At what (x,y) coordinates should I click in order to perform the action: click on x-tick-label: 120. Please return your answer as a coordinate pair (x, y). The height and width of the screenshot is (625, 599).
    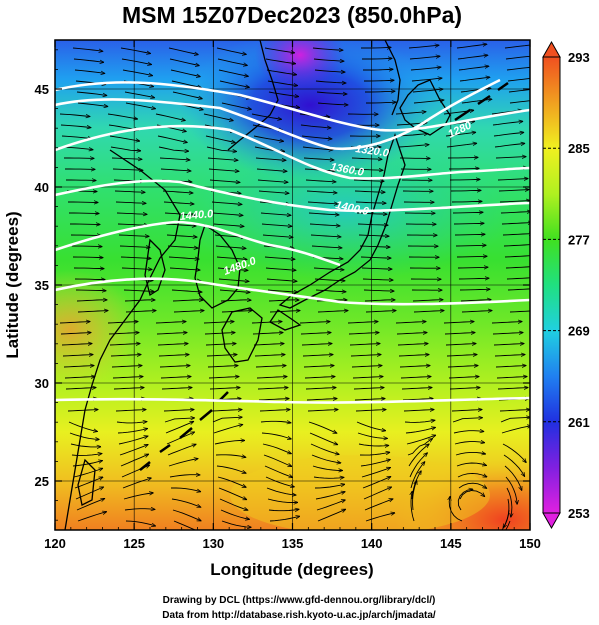
    Looking at the image, I should click on (55, 543).